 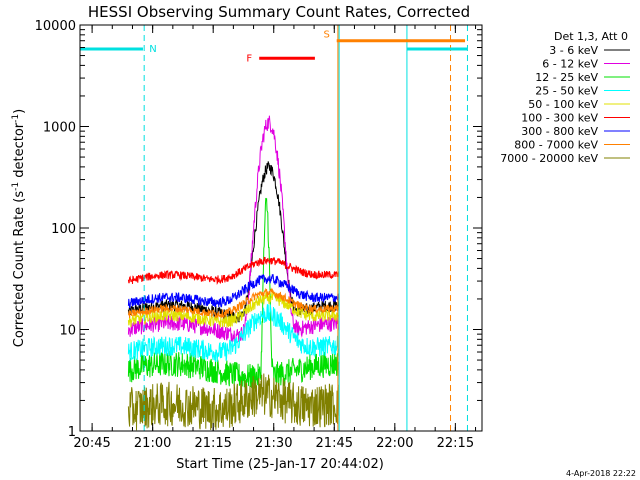 I want to click on x-tick-label-3: 21:30, so click(x=273, y=443).